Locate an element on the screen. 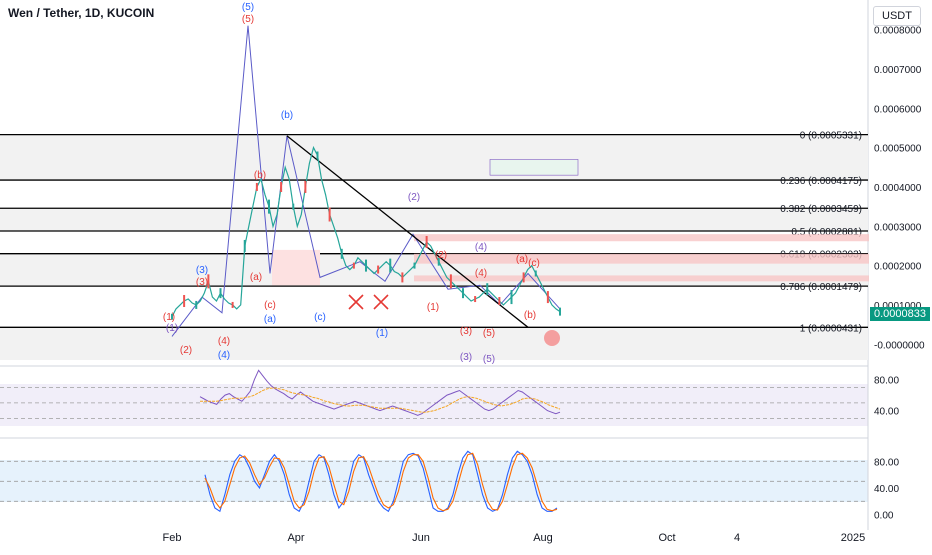 The width and height of the screenshot is (932, 555). wave-label: (2) is located at coordinates (441, 255).